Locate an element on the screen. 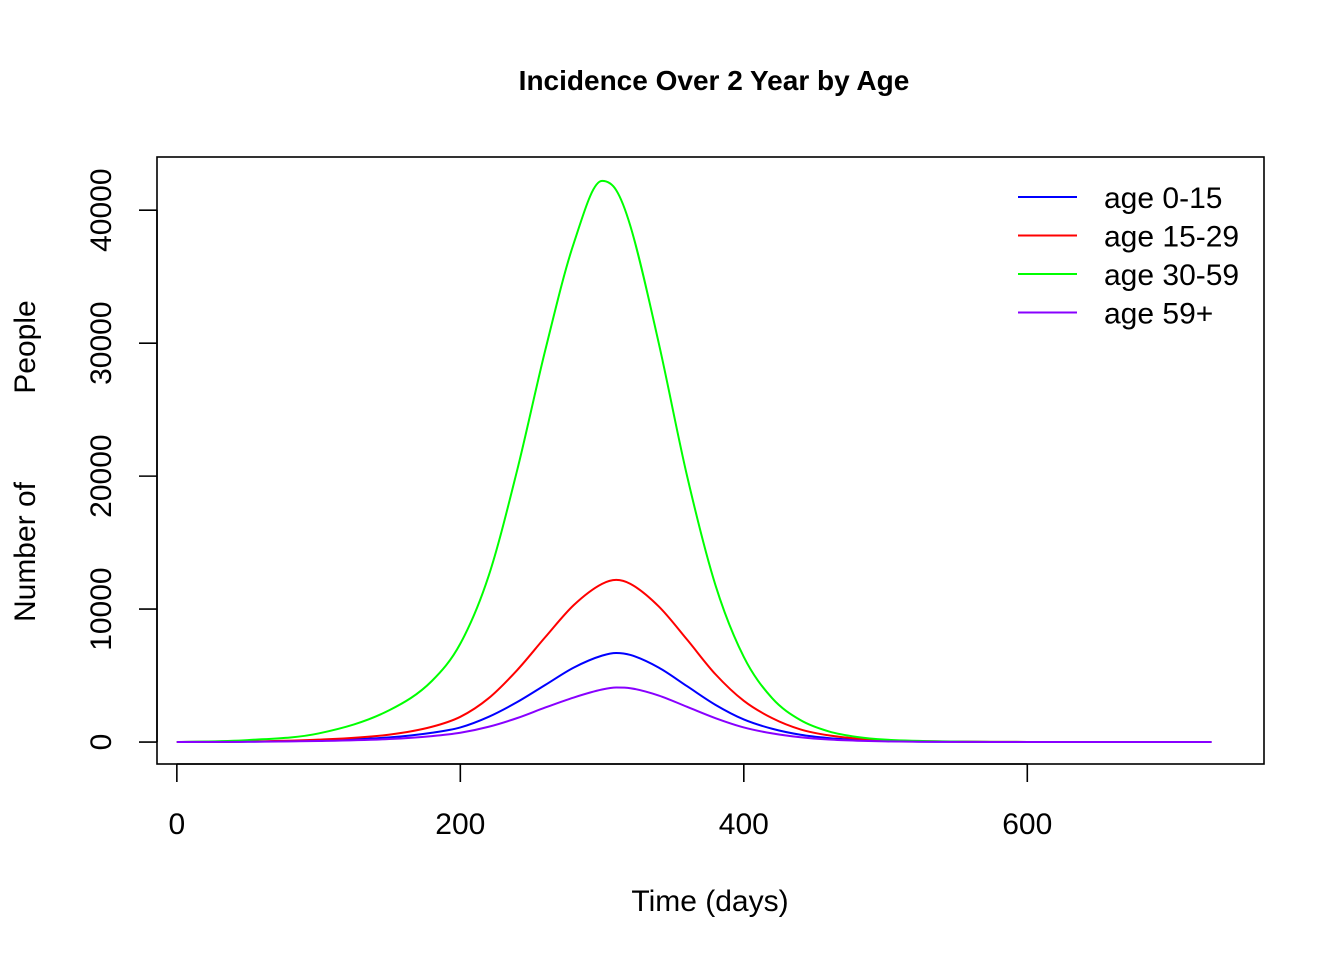 This screenshot has width=1344, height=960. chart-title: Incidence Over 2 Year by Age is located at coordinates (714, 80).